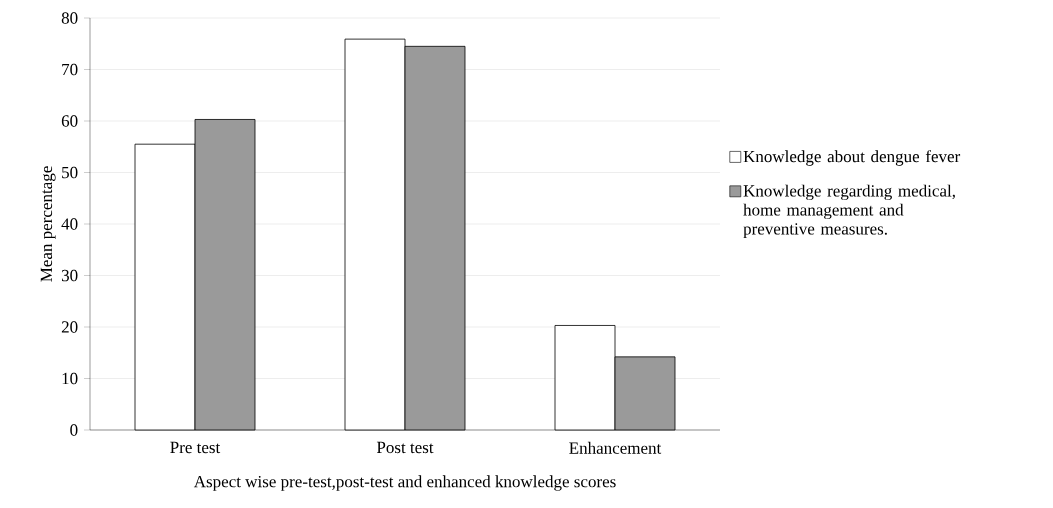 This screenshot has width=1053, height=508. I want to click on x-axis-title: Aspect wise pre-test,post-test and enhanced knowledge scores, so click(404, 483).